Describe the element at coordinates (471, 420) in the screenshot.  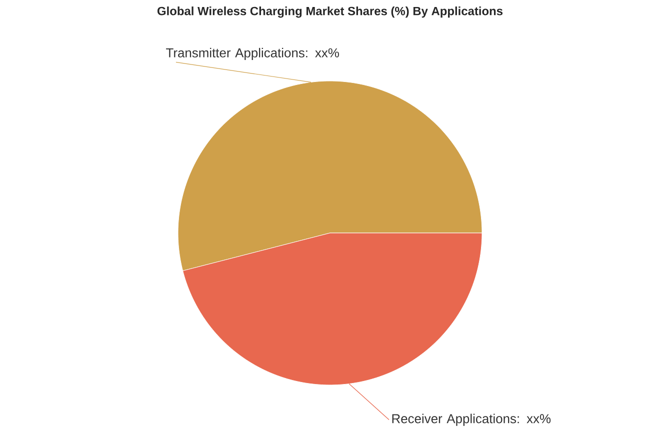
I see `slice-label: Receiver Applications: xx%` at that location.